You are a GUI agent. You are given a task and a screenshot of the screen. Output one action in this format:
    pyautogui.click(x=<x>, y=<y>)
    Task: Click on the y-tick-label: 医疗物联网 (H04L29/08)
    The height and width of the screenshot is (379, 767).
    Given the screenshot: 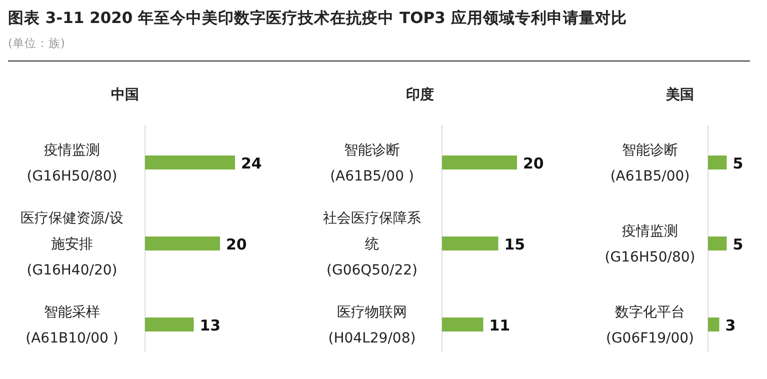 What is the action you would take?
    pyautogui.click(x=372, y=325)
    